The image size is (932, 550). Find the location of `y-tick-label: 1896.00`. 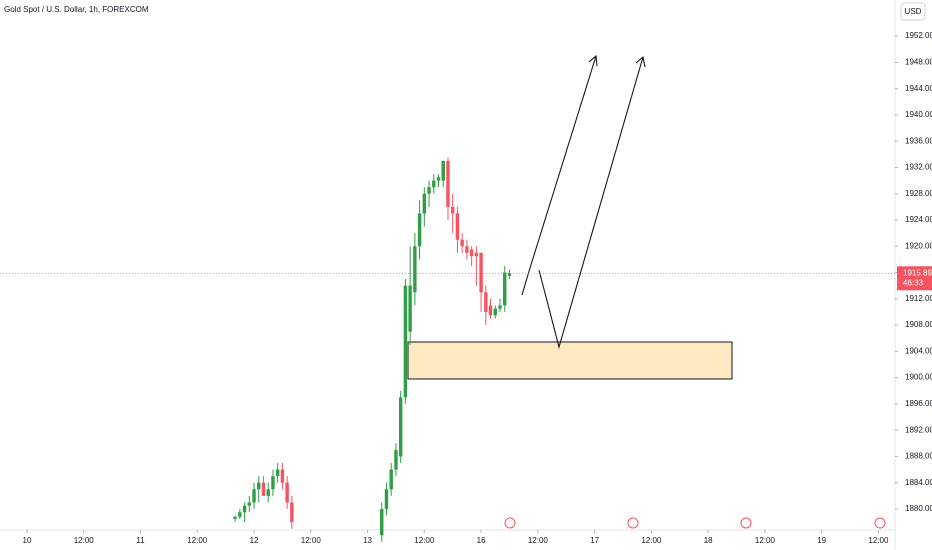

y-tick-label: 1896.00 is located at coordinates (918, 403).